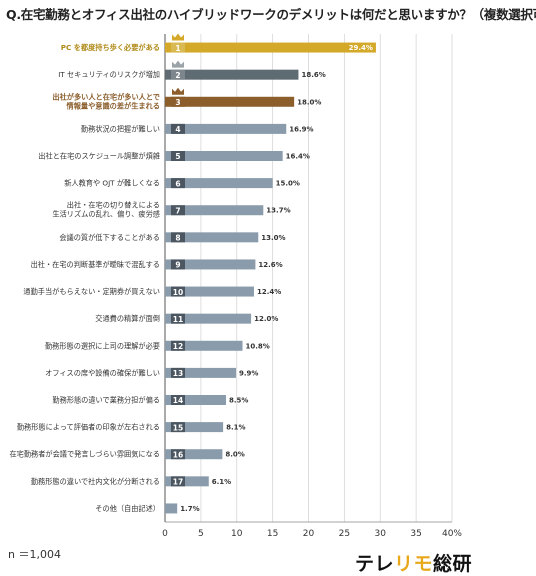 This screenshot has width=536, height=576. Describe the element at coordinates (266, 319) in the screenshot. I see `value-label: 12.0%` at that location.